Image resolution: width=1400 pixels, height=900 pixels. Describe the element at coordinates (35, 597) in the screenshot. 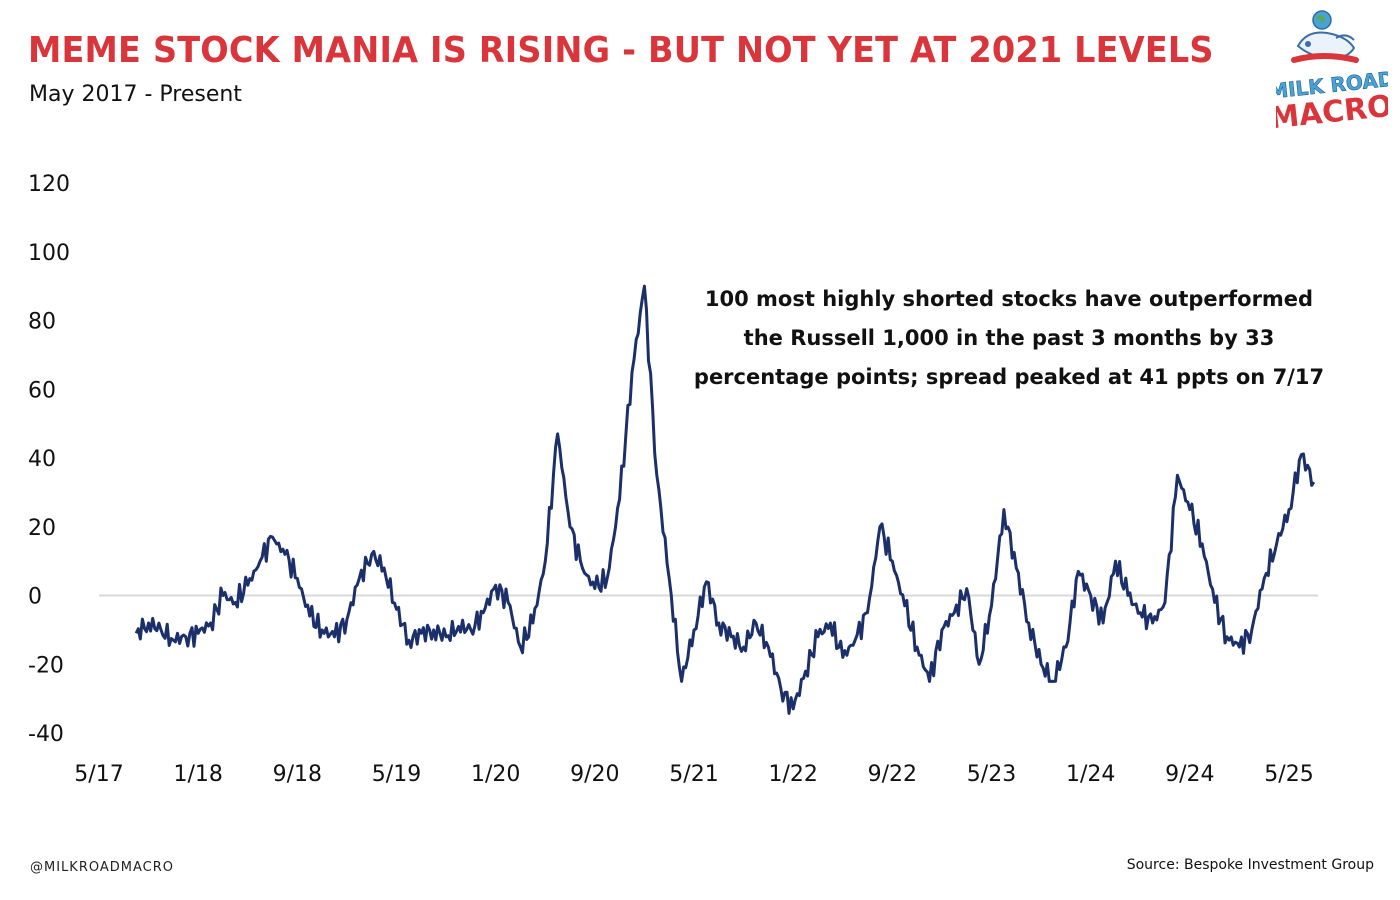

I see `y-tick-label: 0` at that location.